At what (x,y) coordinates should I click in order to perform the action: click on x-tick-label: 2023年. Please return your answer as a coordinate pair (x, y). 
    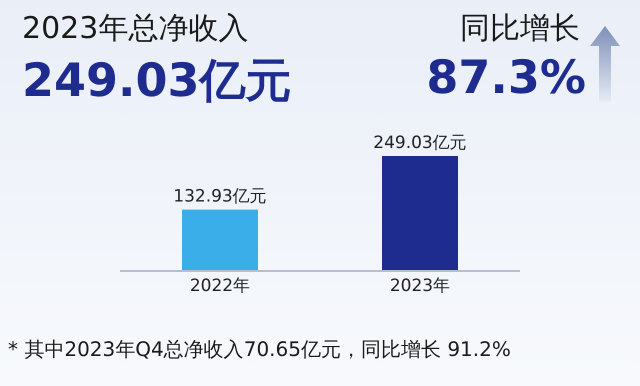
    Looking at the image, I should click on (420, 286).